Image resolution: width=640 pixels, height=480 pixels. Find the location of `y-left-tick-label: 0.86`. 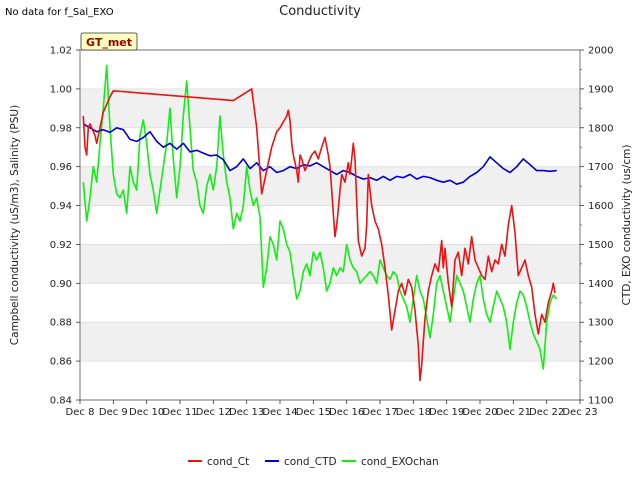

y-left-tick-label: 0.86 is located at coordinates (61, 362).